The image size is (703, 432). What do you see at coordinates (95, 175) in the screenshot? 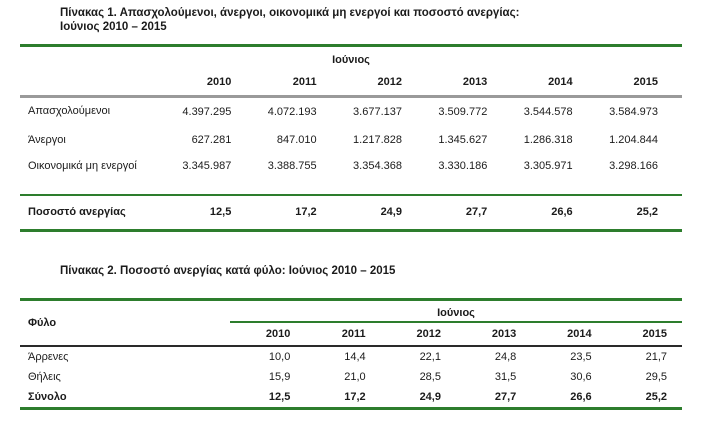
I see `row-label: Οικονομικά μη ενεργοί` at bounding box center [95, 175].